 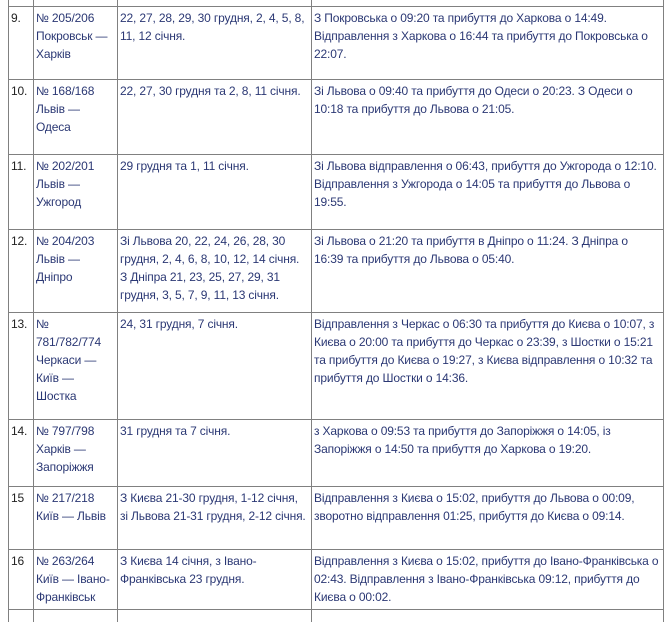 I want to click on train-route: № 205/206 Покровськ — Харків, so click(x=75, y=43).